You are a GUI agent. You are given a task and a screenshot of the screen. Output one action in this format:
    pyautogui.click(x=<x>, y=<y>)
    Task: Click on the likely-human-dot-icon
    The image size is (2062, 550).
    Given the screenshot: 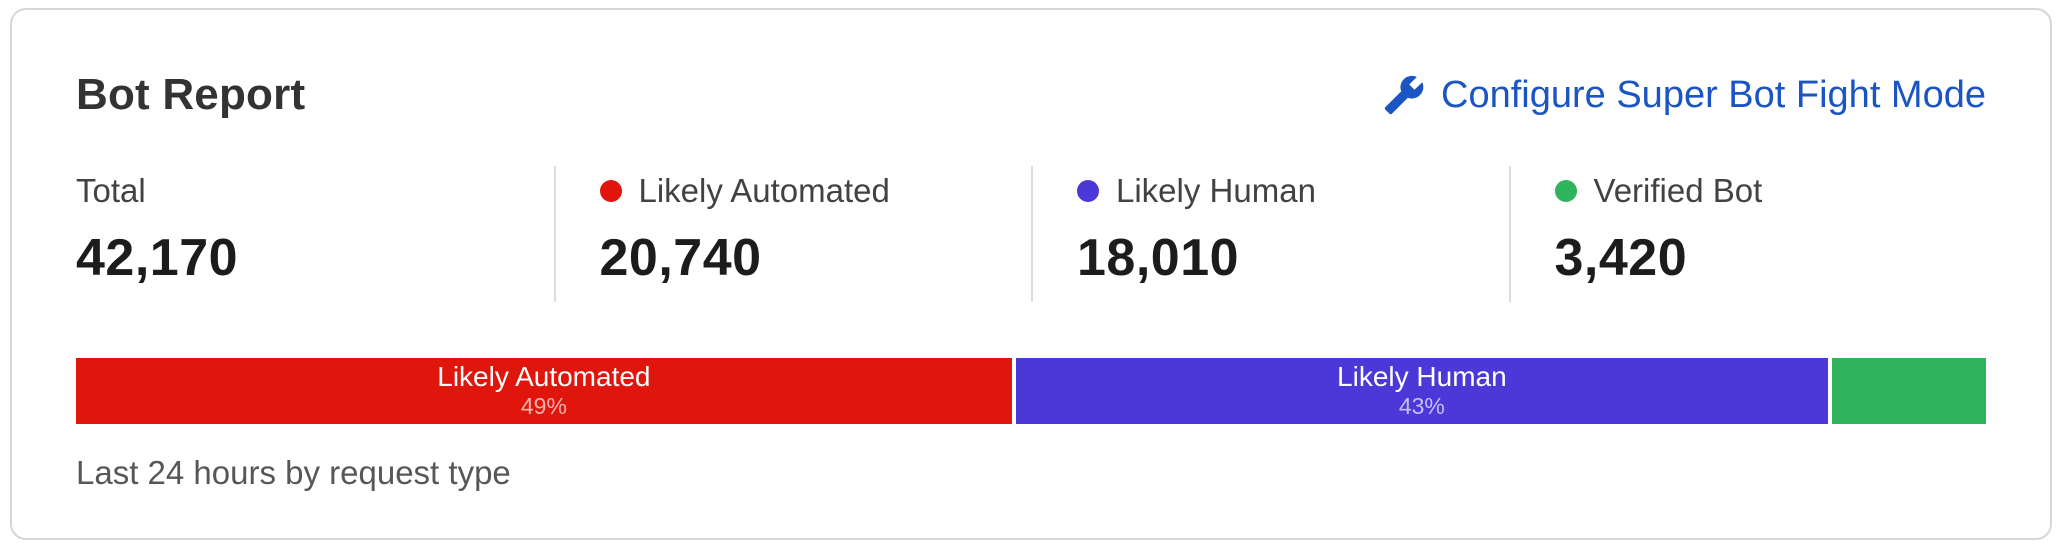 What is the action you would take?
    pyautogui.click(x=1088, y=191)
    